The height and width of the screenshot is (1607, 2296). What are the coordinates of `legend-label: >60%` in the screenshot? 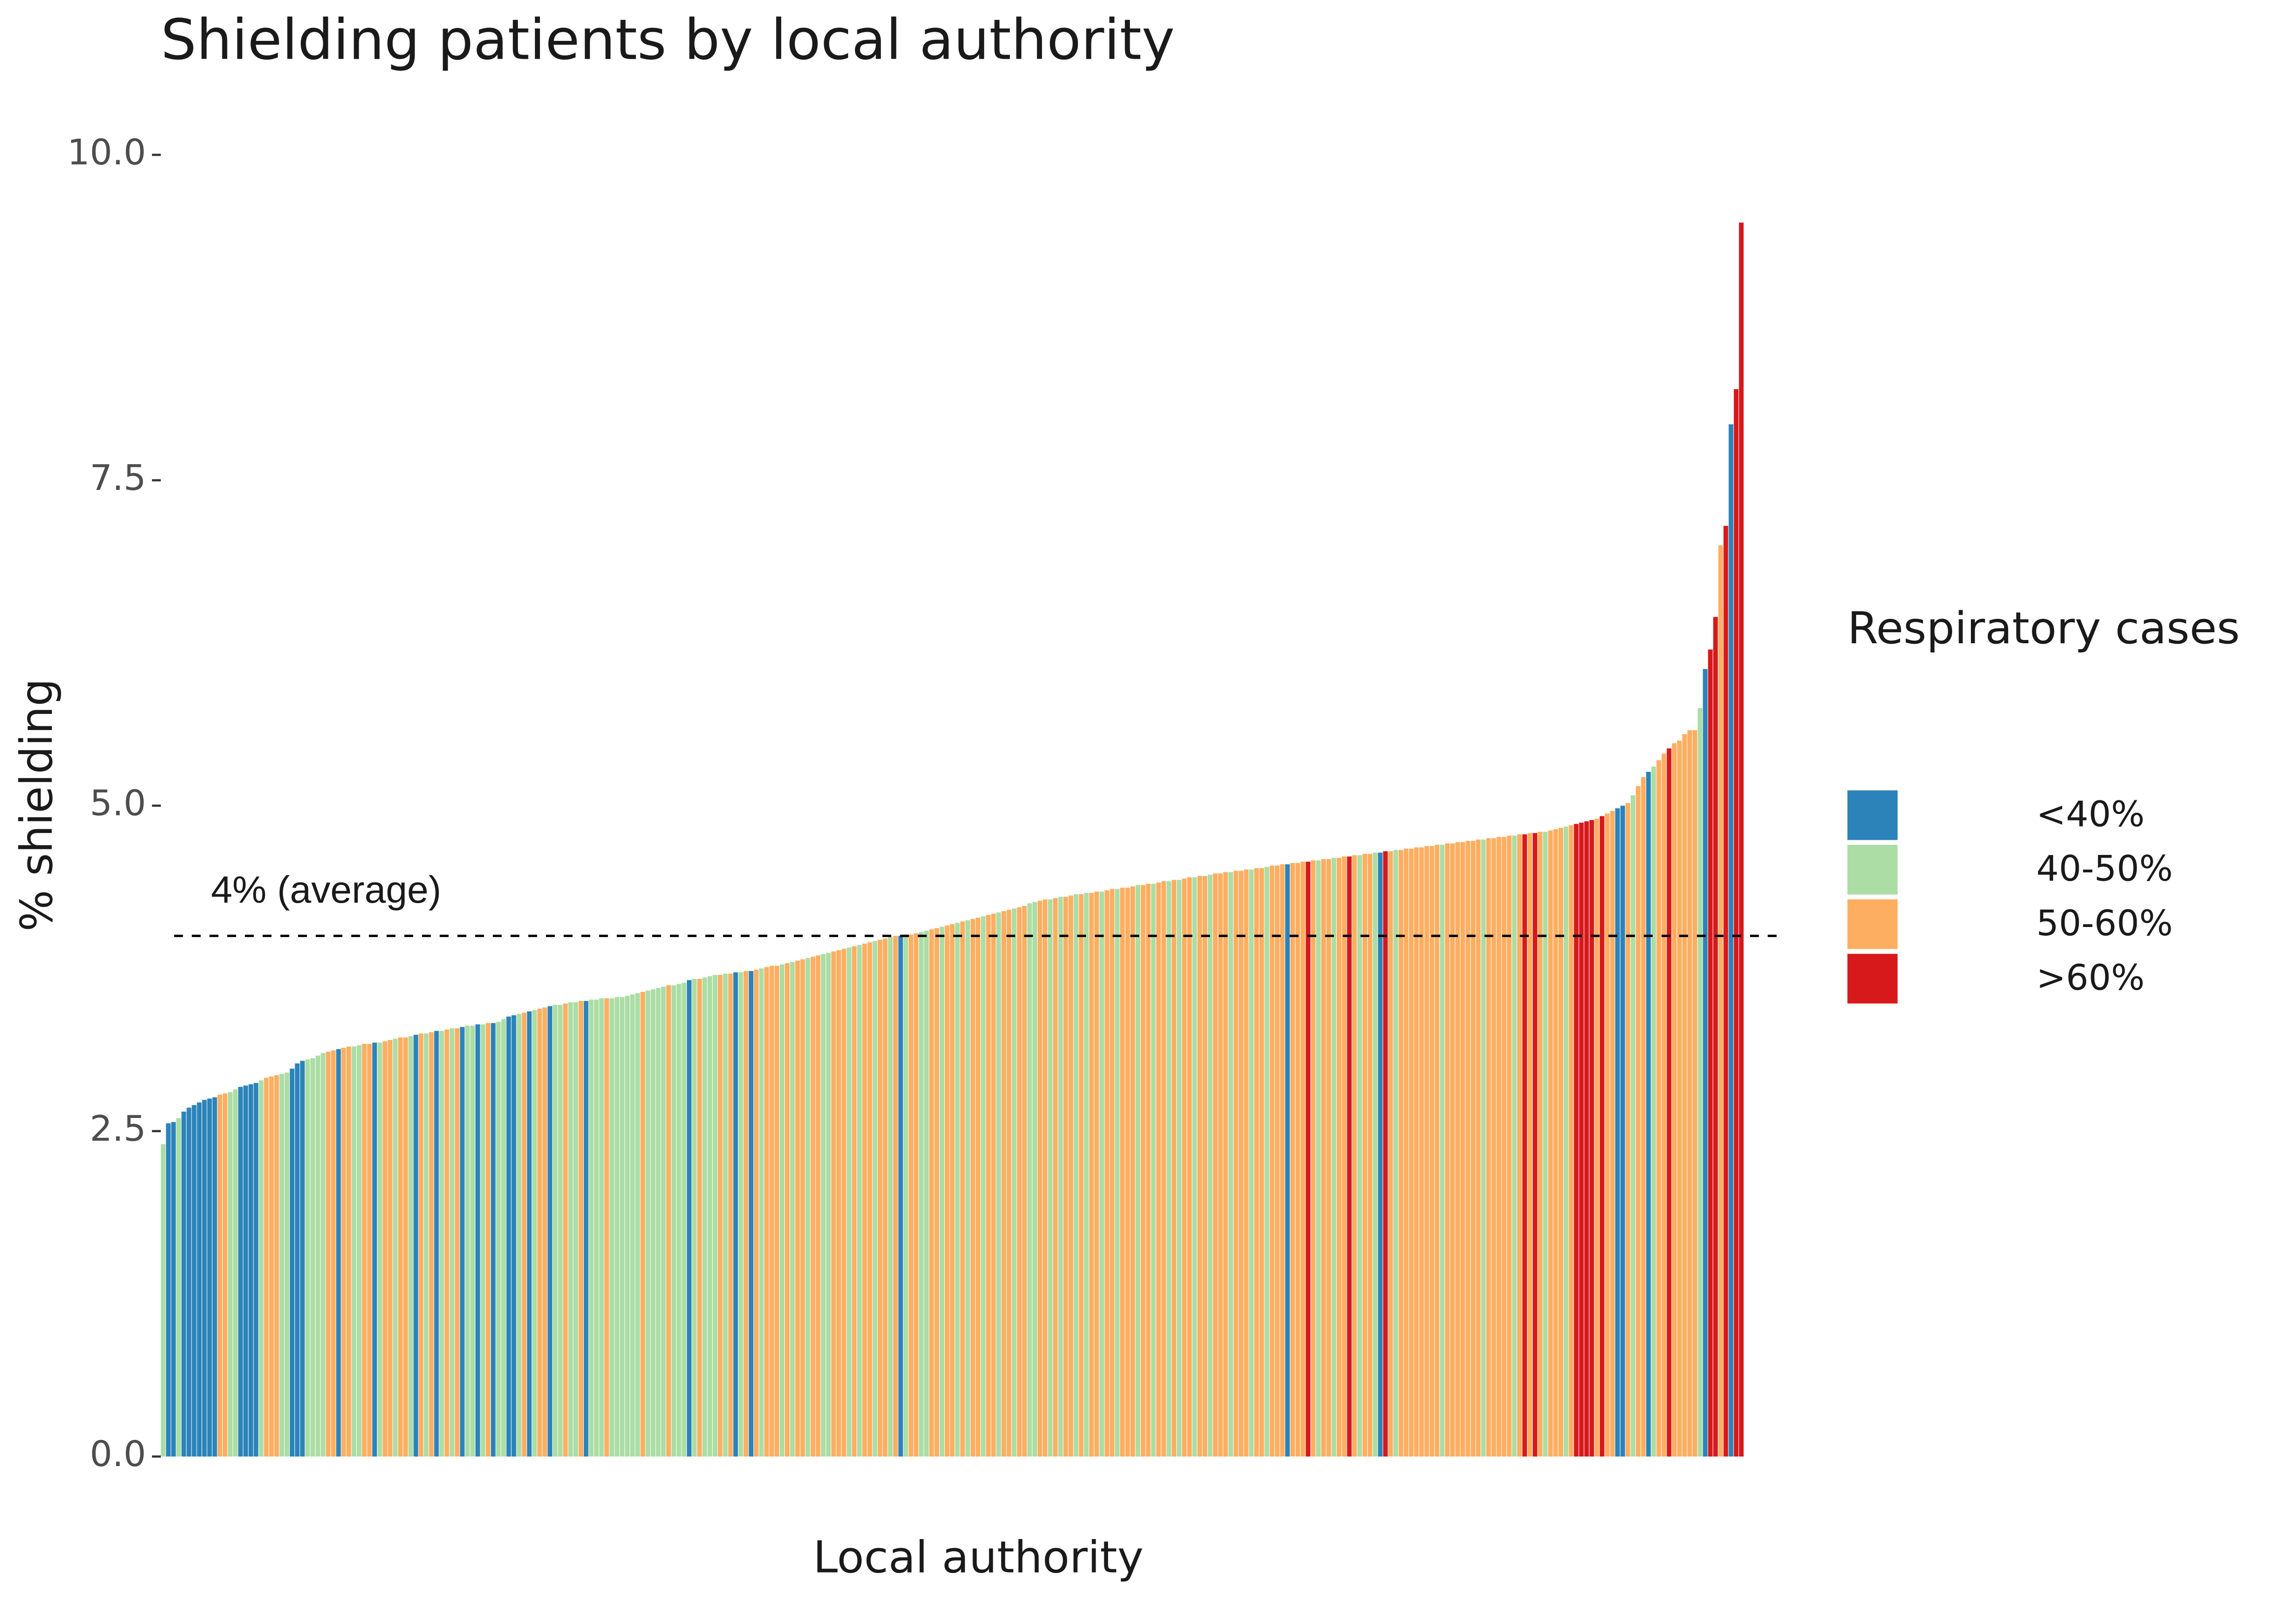 It's located at (2090, 978).